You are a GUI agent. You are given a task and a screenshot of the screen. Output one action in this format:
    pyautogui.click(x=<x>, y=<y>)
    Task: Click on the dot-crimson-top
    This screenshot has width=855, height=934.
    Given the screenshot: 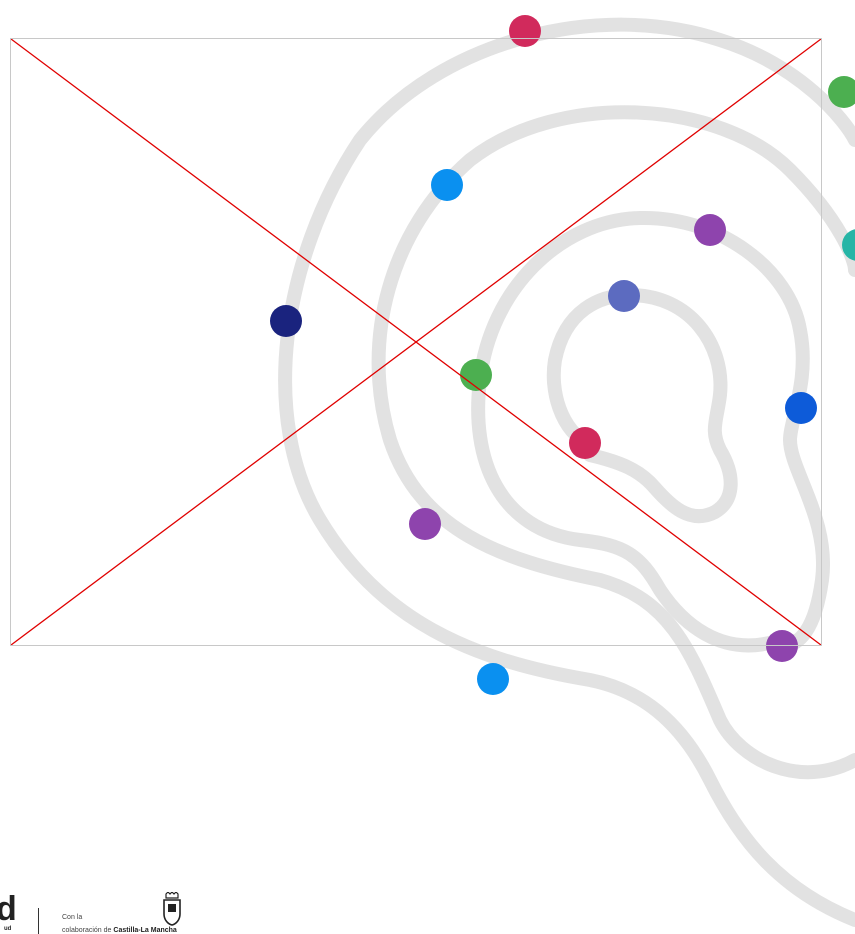 What is the action you would take?
    pyautogui.click(x=525, y=31)
    